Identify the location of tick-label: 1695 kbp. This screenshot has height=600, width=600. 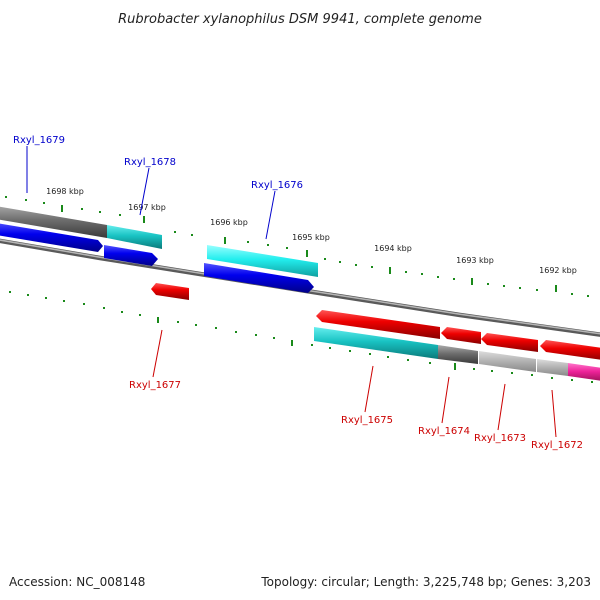
(311, 237).